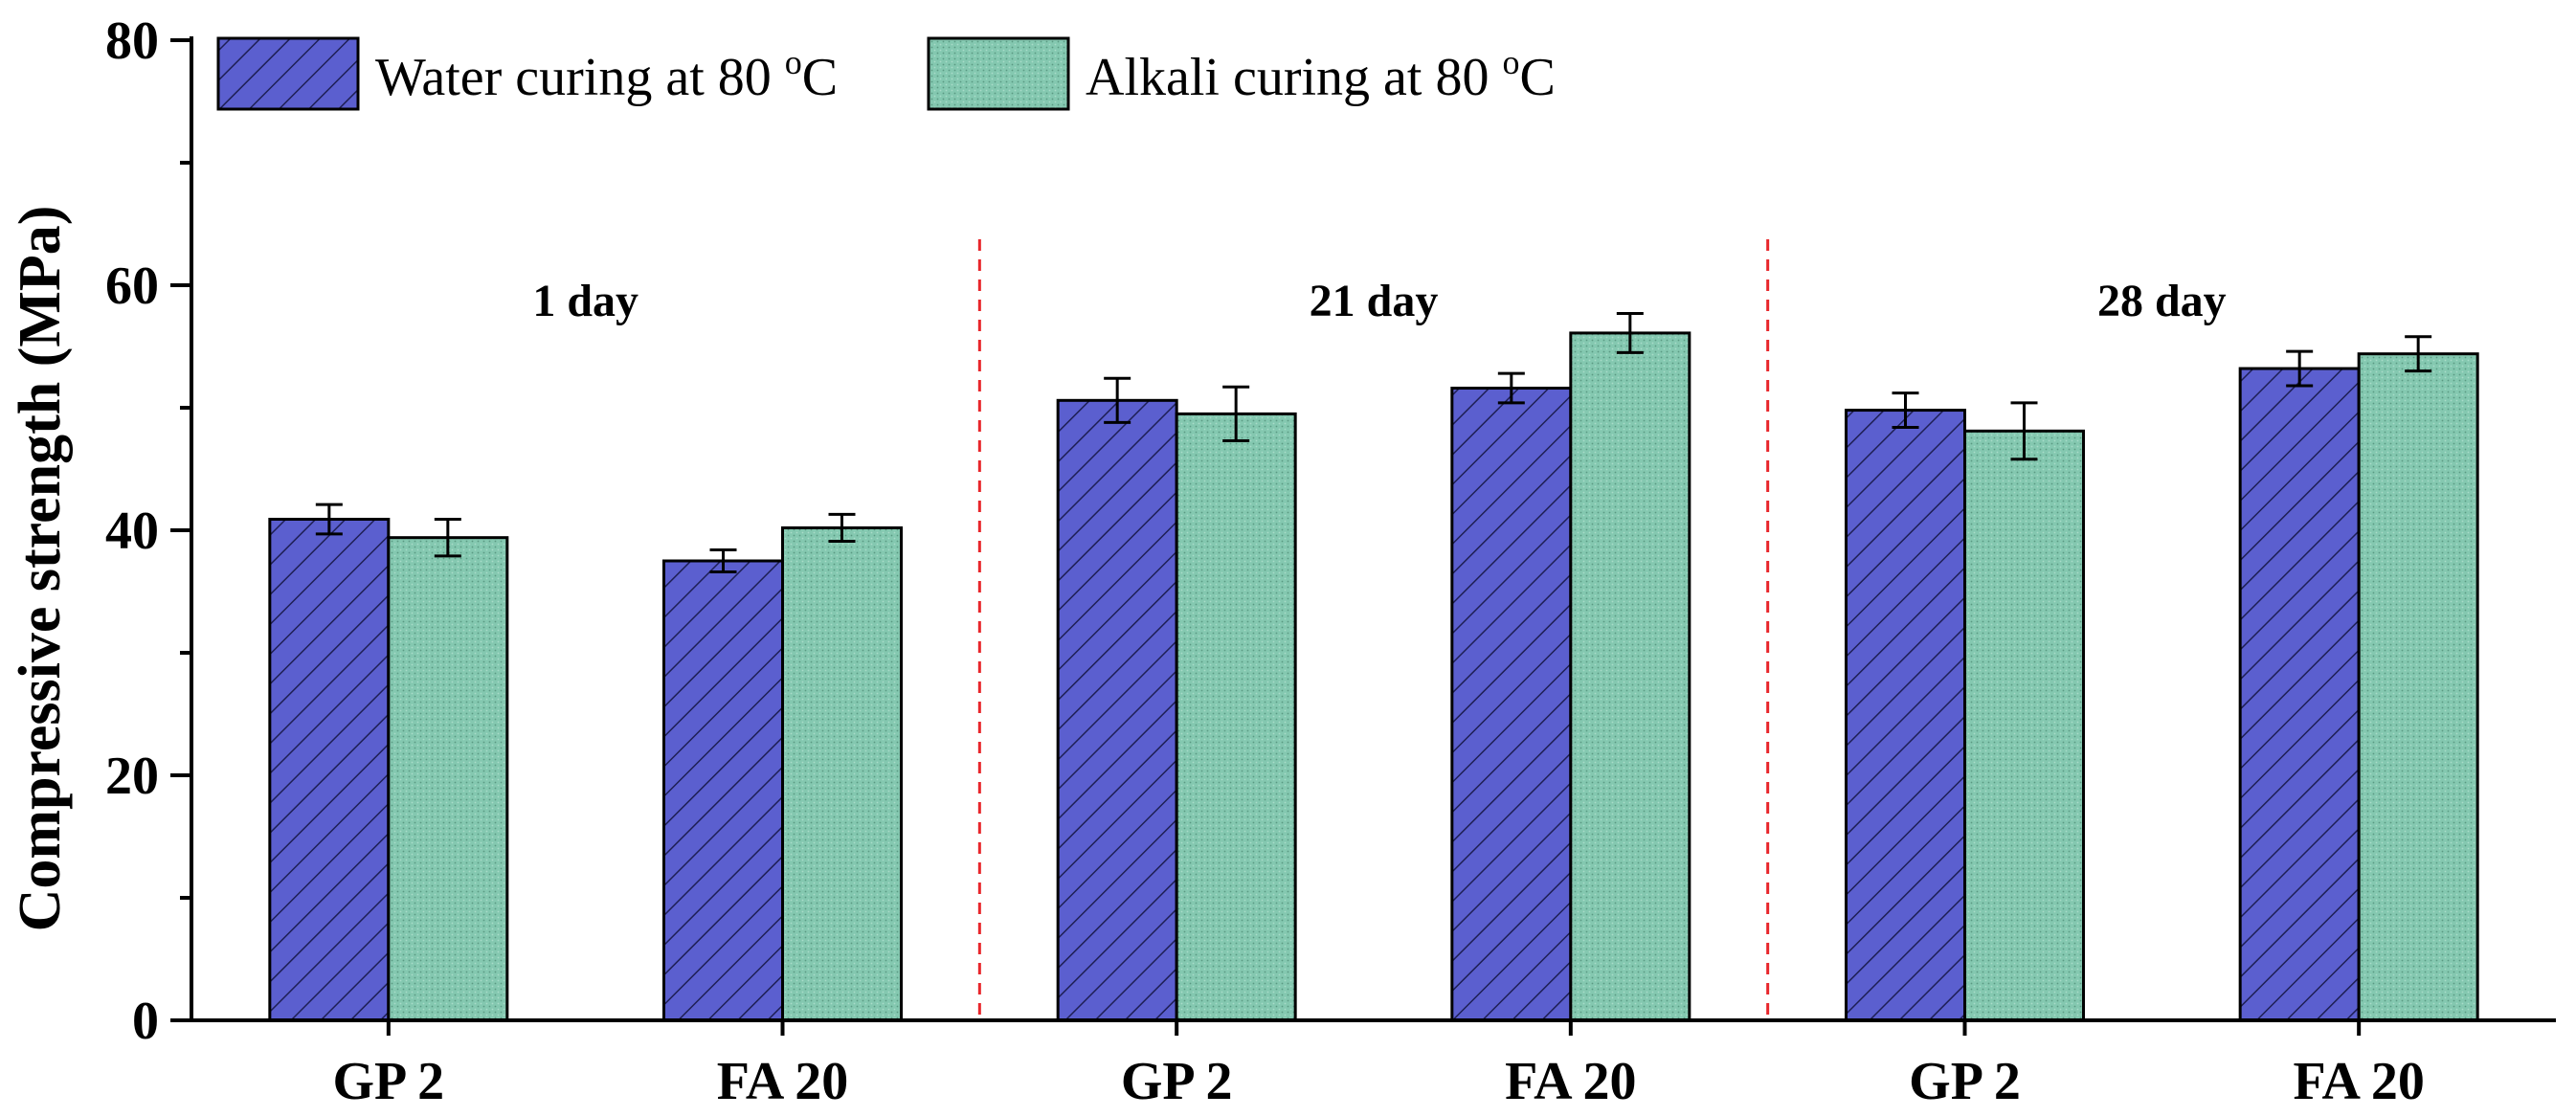 This screenshot has width=2576, height=1117. Describe the element at coordinates (1375, 301) in the screenshot. I see `group-label-2: 21 day` at that location.